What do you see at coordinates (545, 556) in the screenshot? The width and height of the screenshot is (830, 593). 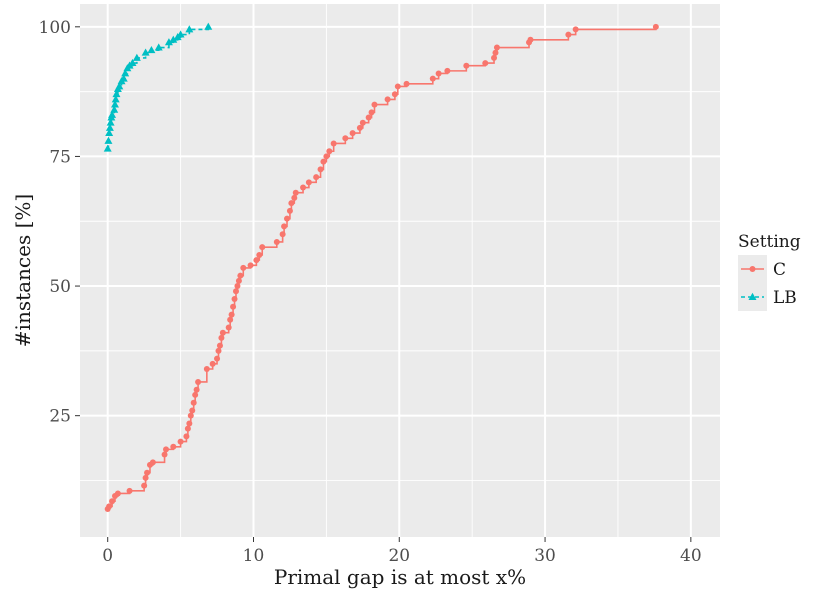 I see `x-tick-label: 30` at bounding box center [545, 556].